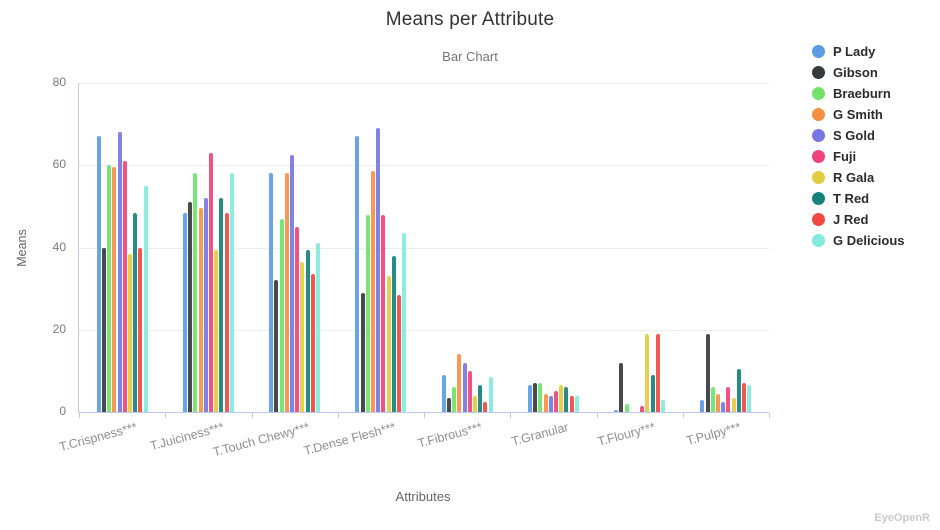 This screenshot has width=940, height=530. What do you see at coordinates (529, 398) in the screenshot?
I see `bar-p-lady-t-granular` at bounding box center [529, 398].